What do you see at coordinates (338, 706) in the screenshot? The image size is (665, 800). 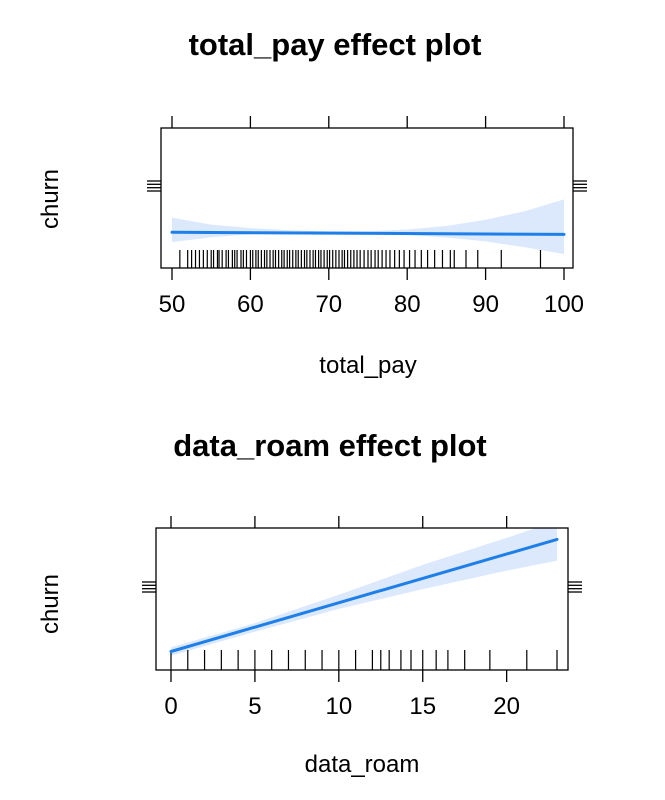 I see `x-tick-label: 10` at bounding box center [338, 706].